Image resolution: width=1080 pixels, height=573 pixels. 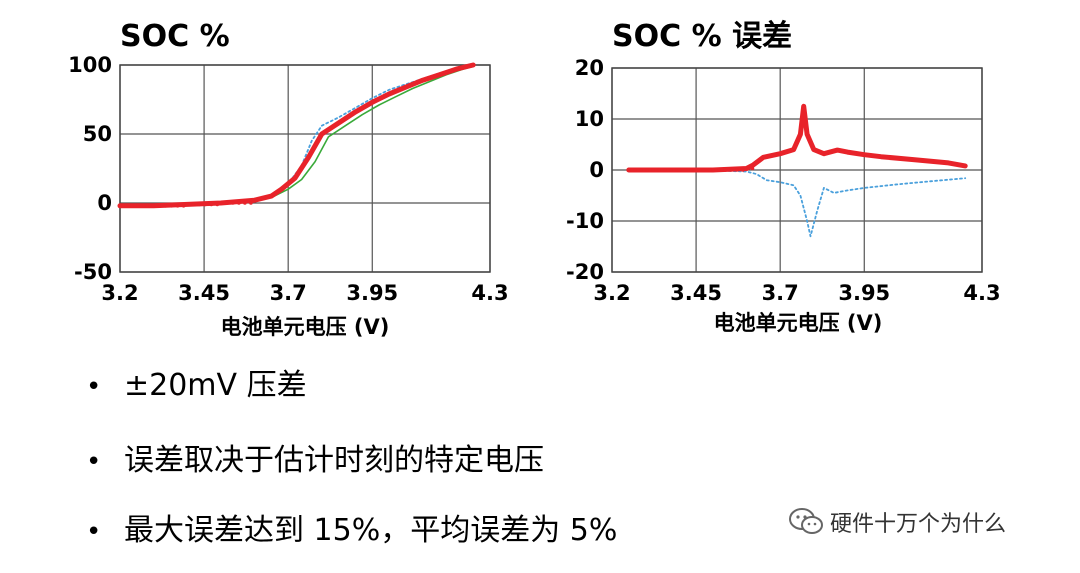 I want to click on watermark: 硬件十万个为什么, so click(x=897, y=522).